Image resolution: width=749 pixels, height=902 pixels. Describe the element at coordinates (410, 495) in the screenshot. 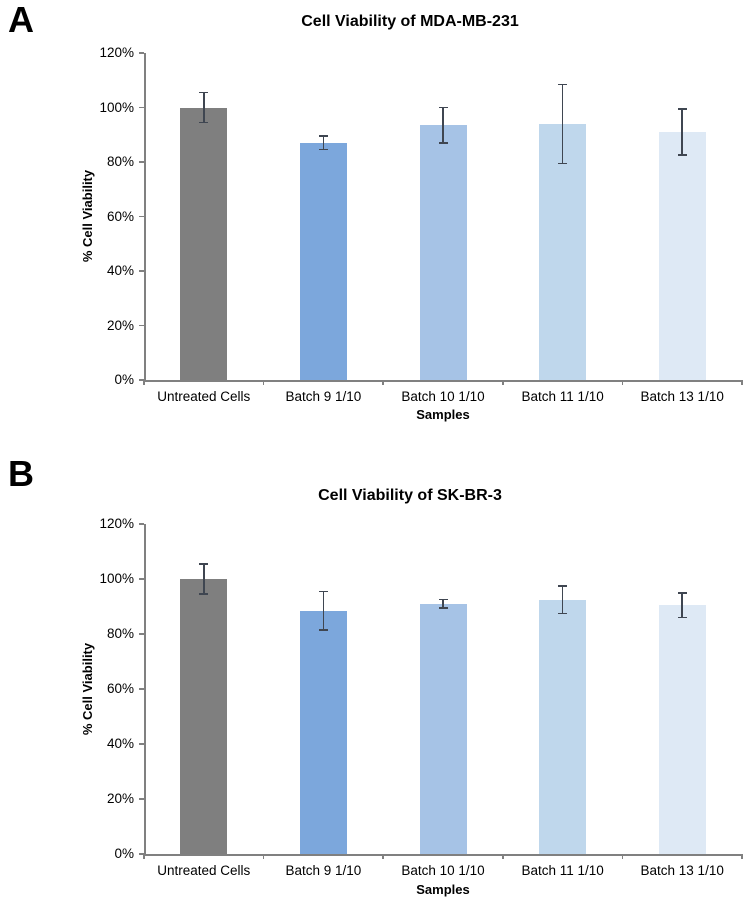

I see `chart-title-sk-br-3: Cell Viability of SK-BR-3` at that location.